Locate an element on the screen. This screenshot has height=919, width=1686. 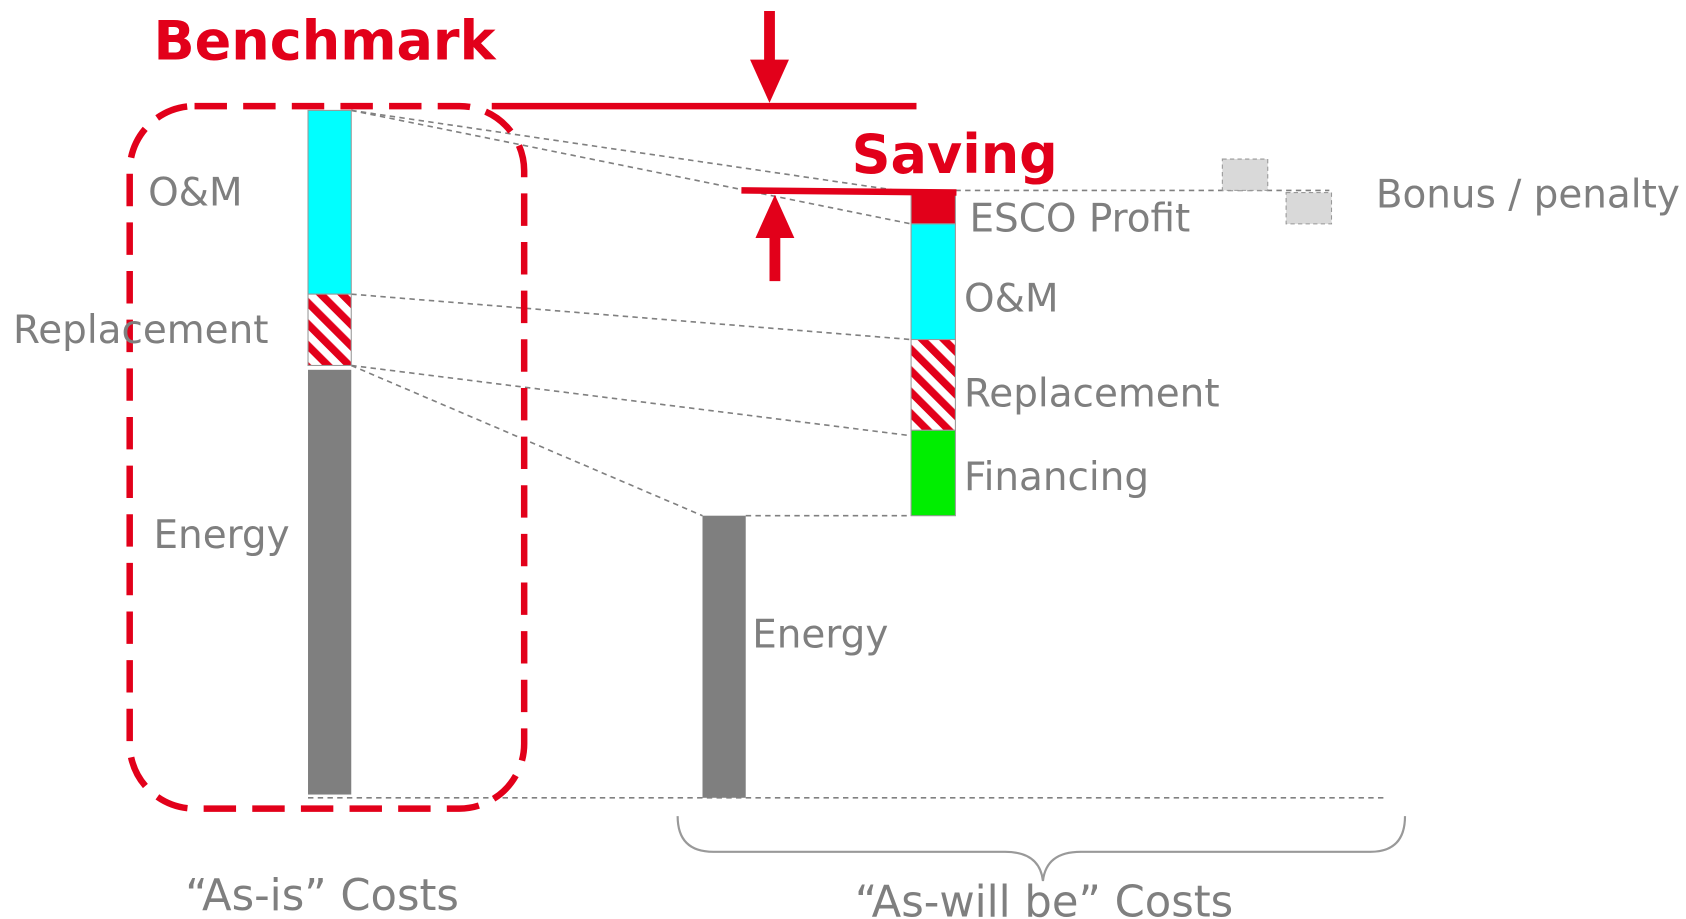
group-label: “As-will be” Costs is located at coordinates (1044, 898).